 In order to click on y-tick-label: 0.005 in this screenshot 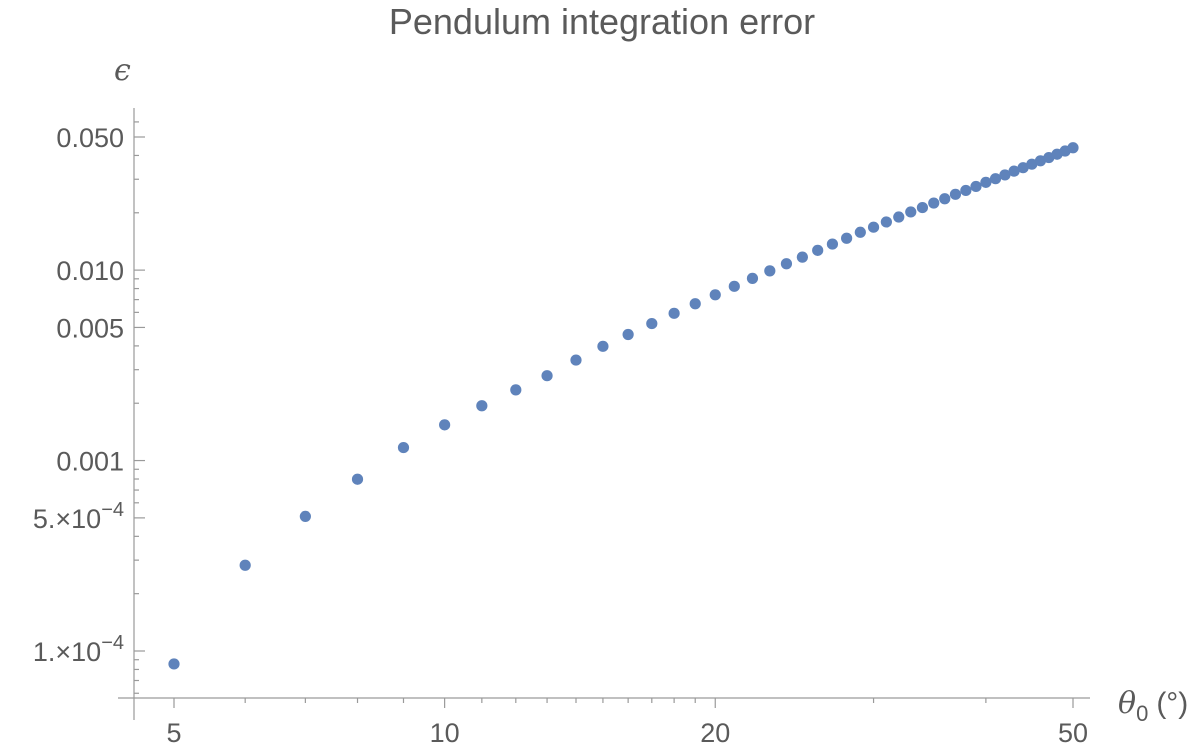, I will do `click(90, 328)`.